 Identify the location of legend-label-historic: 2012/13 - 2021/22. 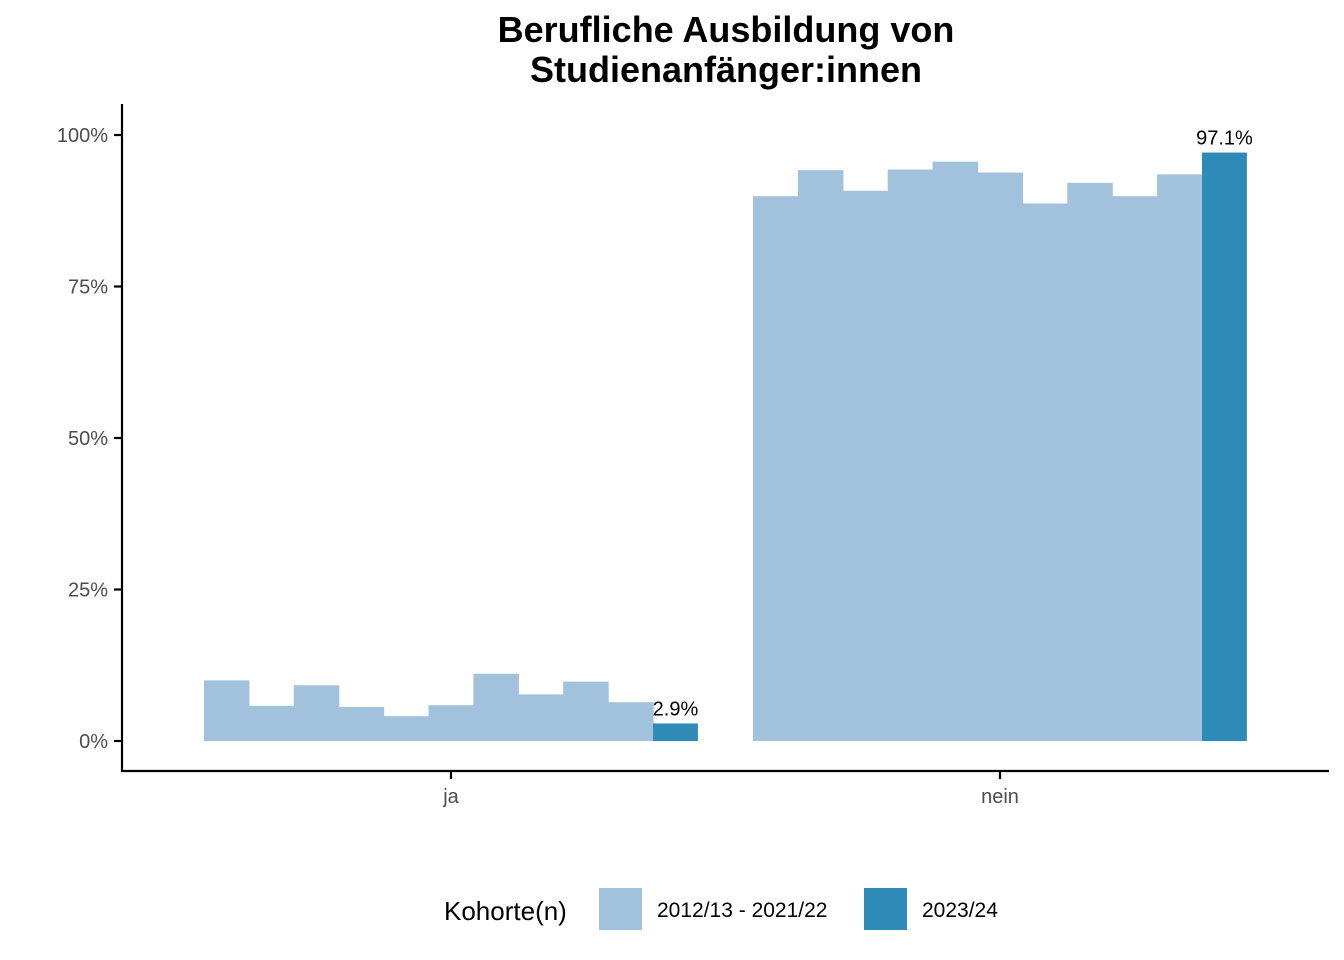
(742, 910).